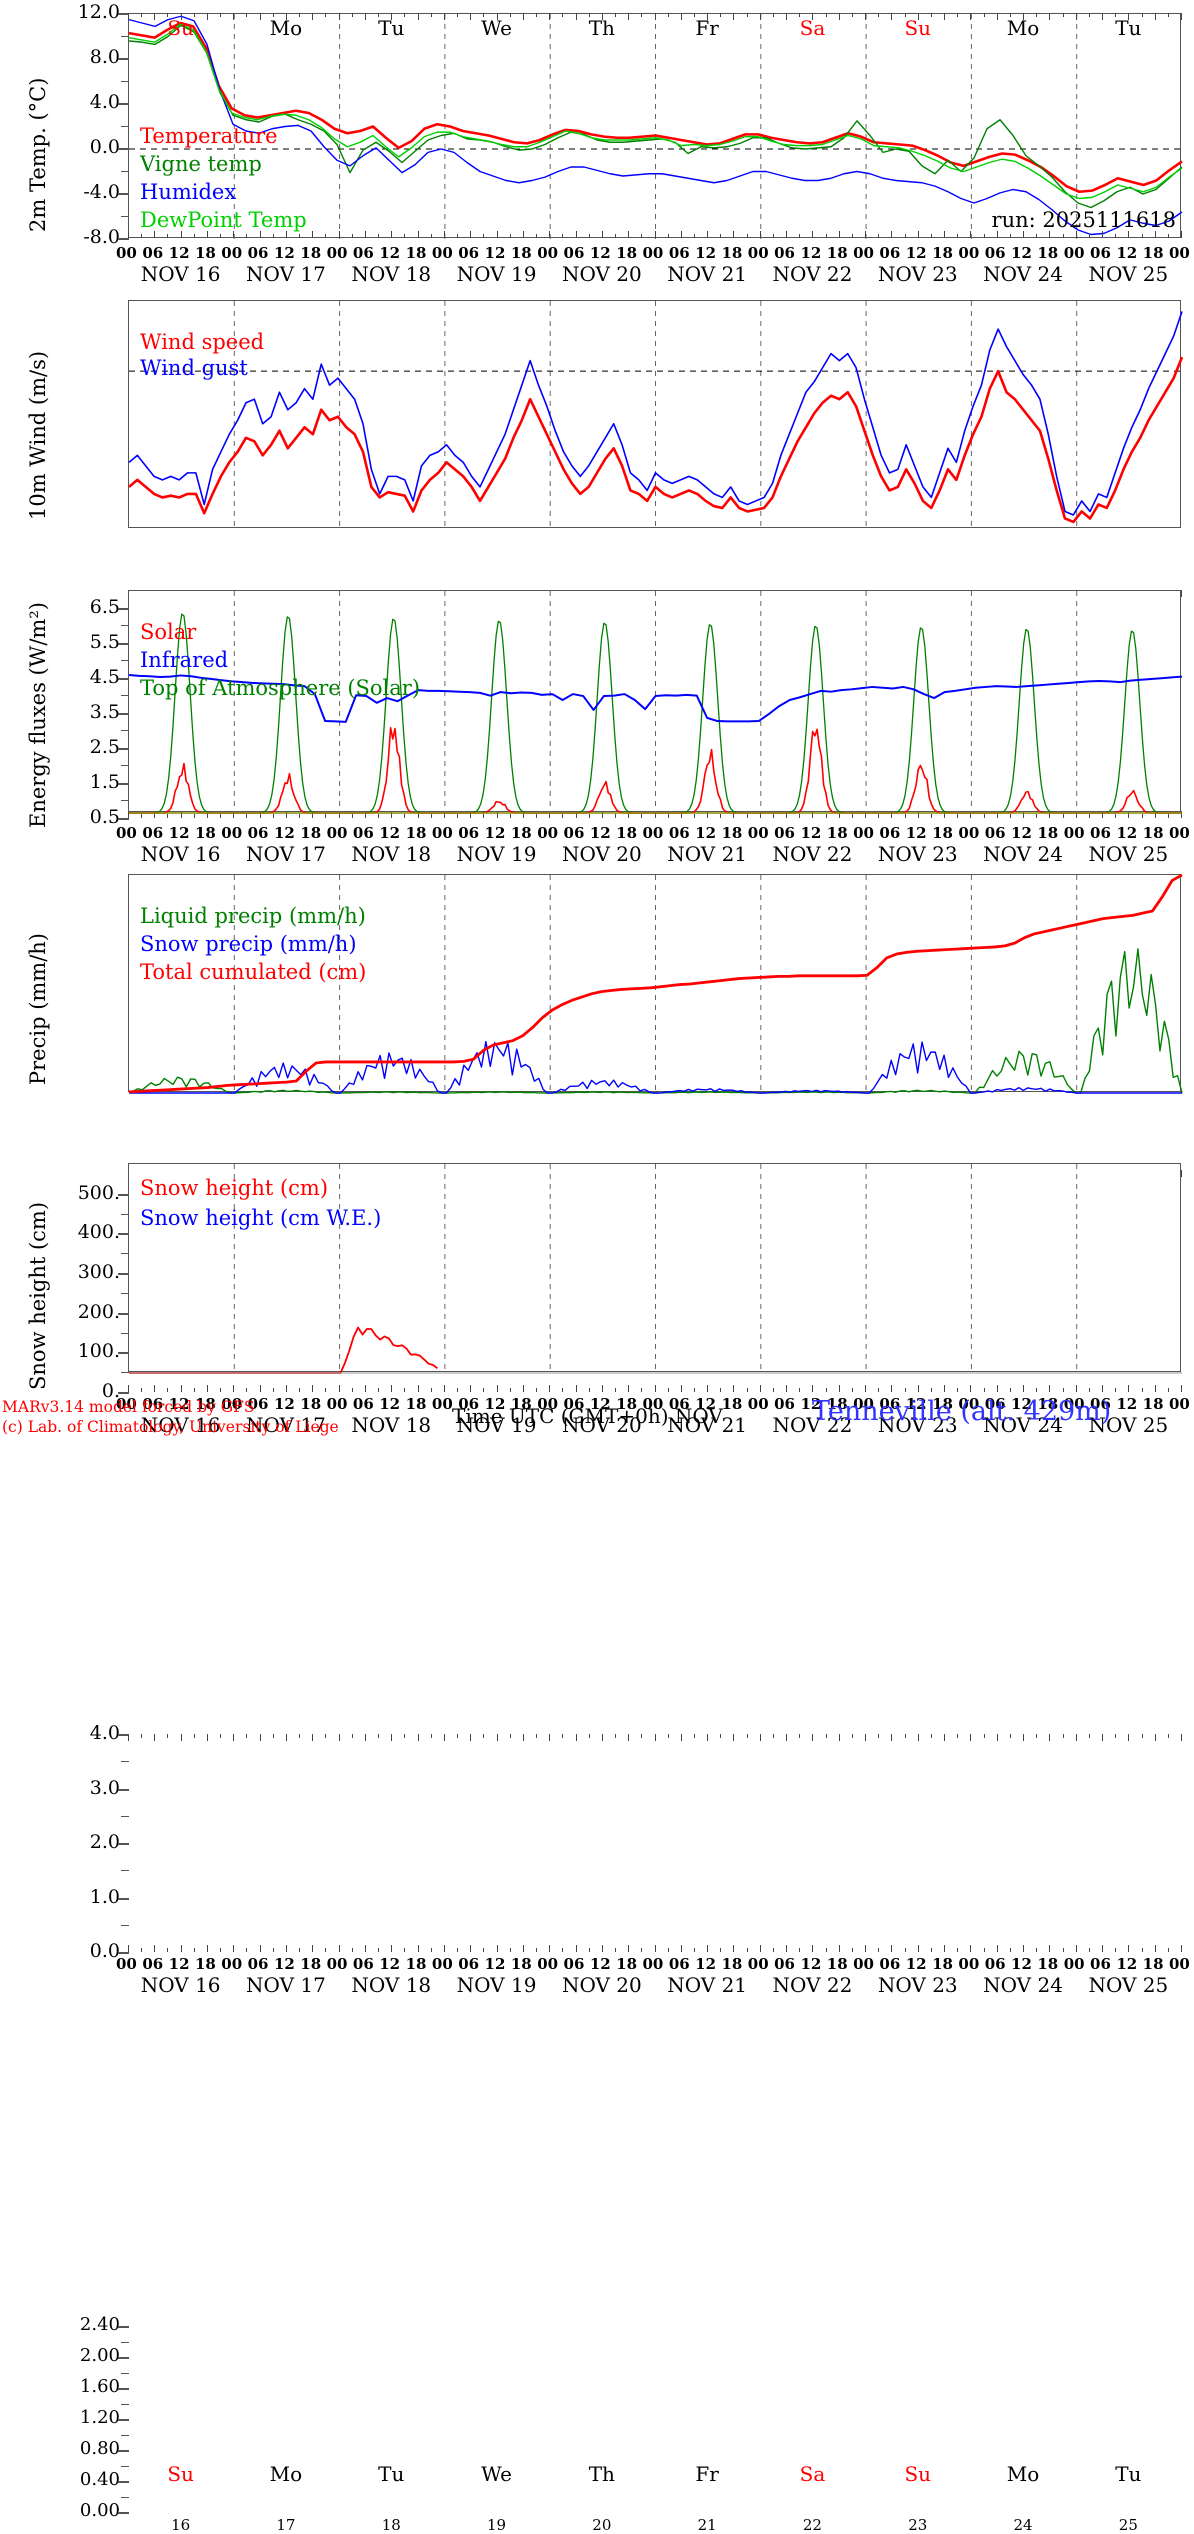 The height and width of the screenshot is (2534, 1194). What do you see at coordinates (38, 1295) in the screenshot?
I see `snow-y-axis-label: Snow height (cm)` at bounding box center [38, 1295].